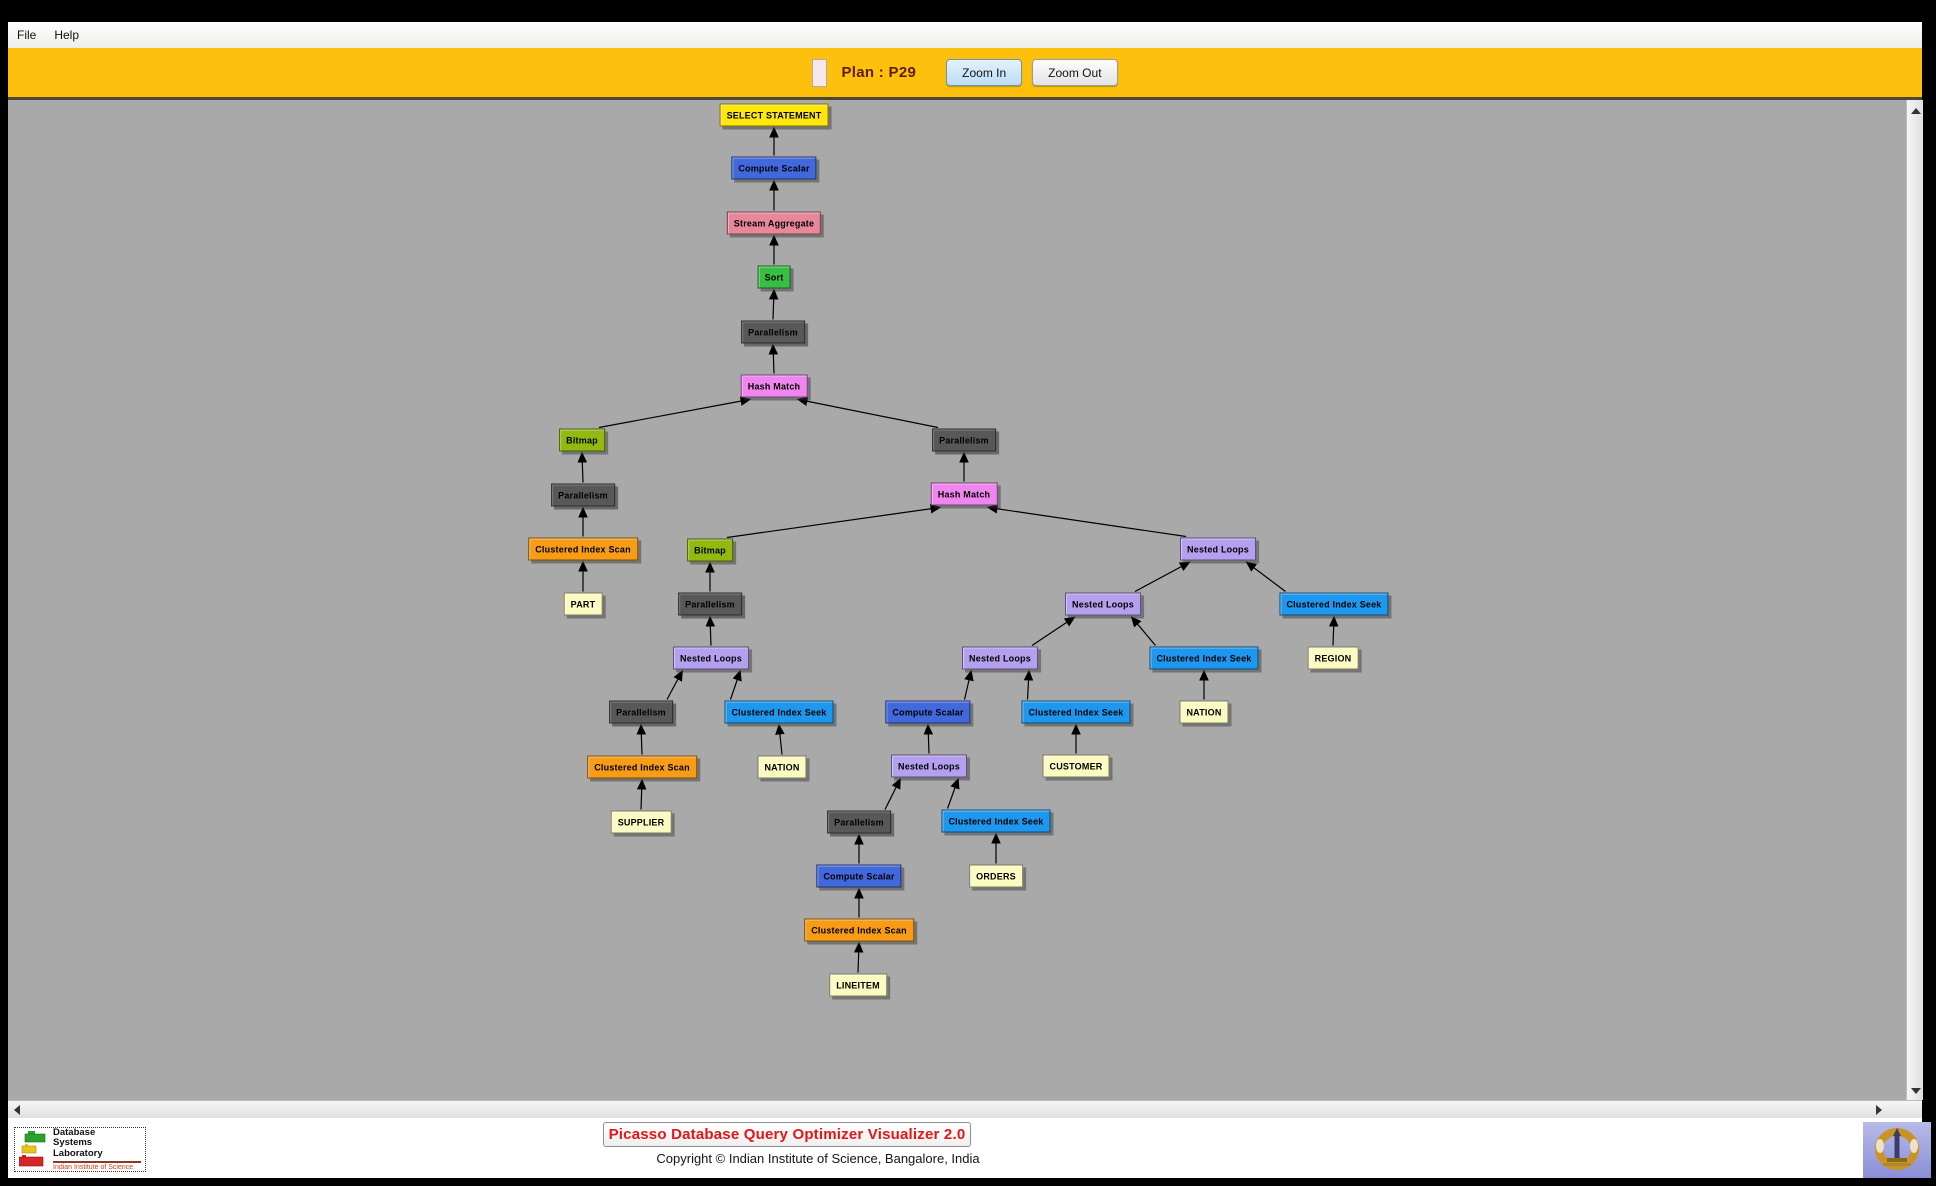  I want to click on toolbar-separator, so click(965, 98).